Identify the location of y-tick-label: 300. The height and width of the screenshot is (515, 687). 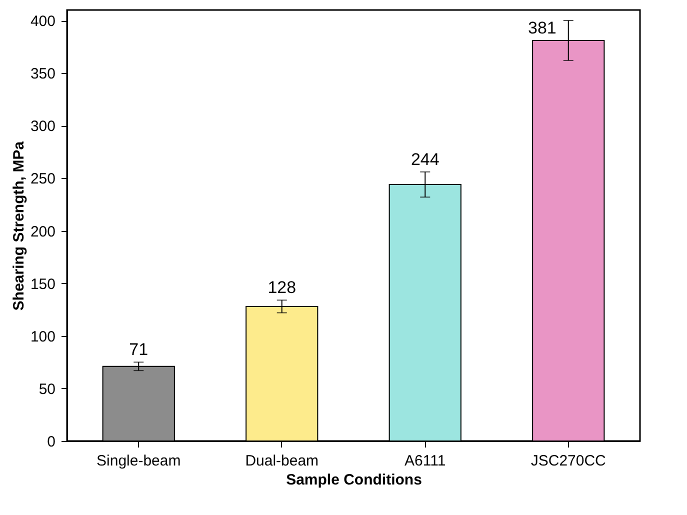
(43, 127).